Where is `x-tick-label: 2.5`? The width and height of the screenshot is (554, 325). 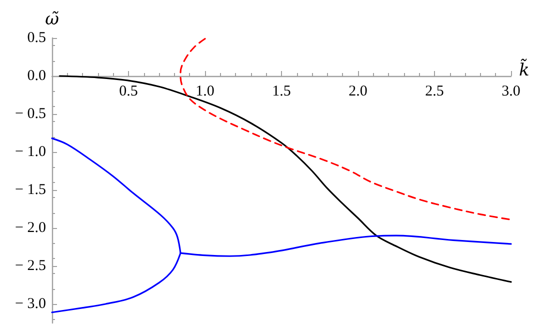
x-tick-label: 2.5 is located at coordinates (434, 92).